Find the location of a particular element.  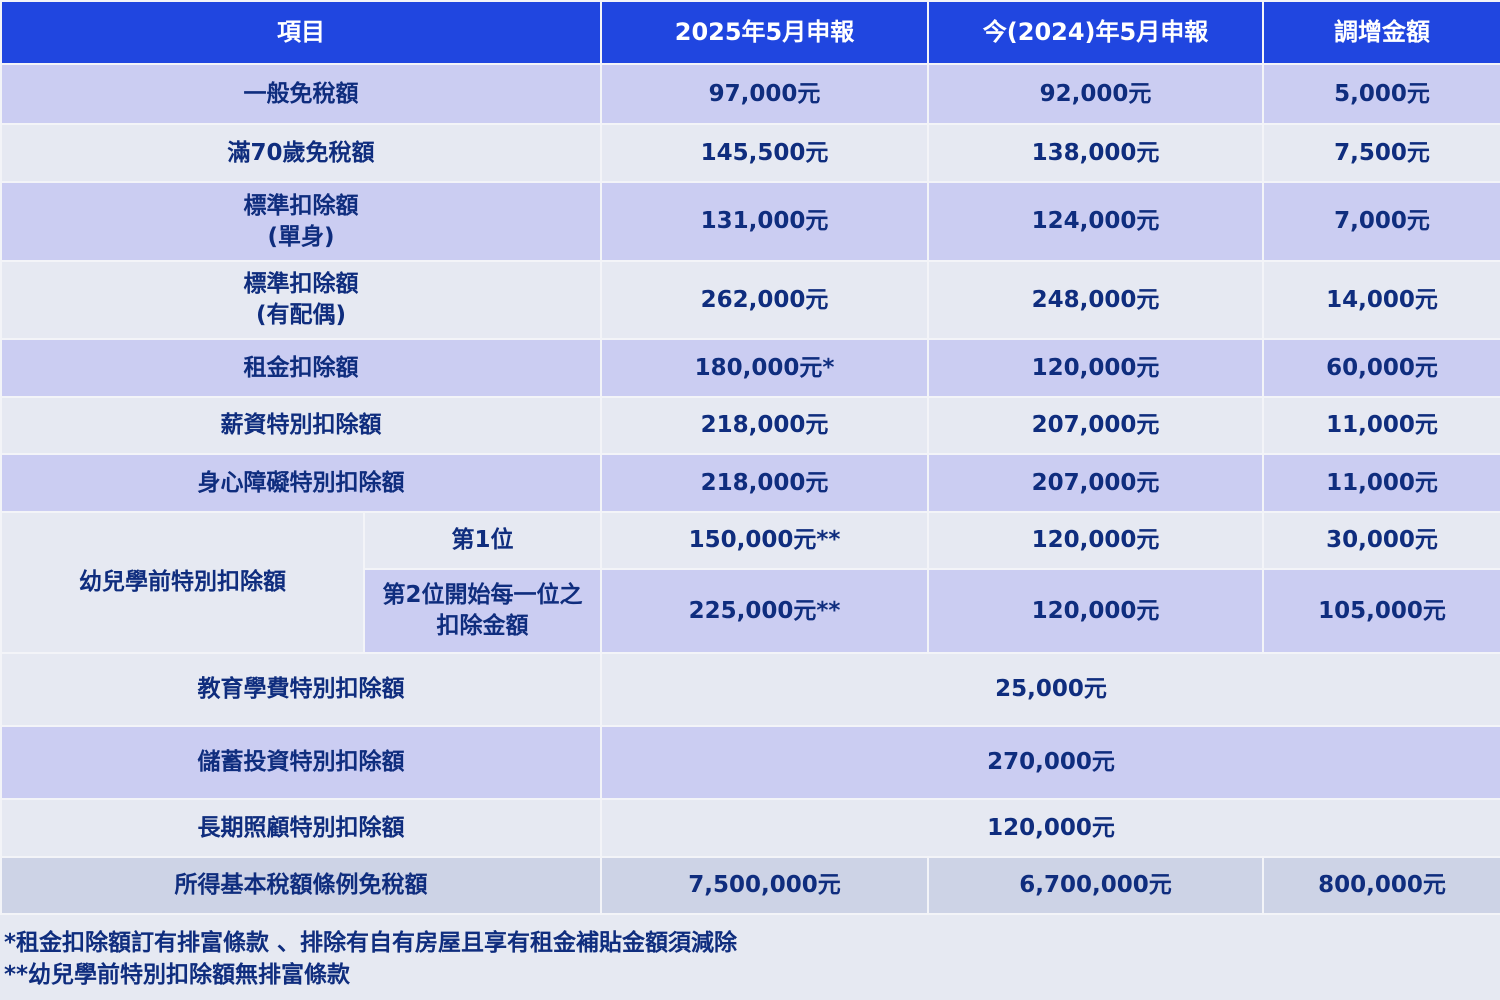

cell-2024: 124,000元 is located at coordinates (1095, 221).